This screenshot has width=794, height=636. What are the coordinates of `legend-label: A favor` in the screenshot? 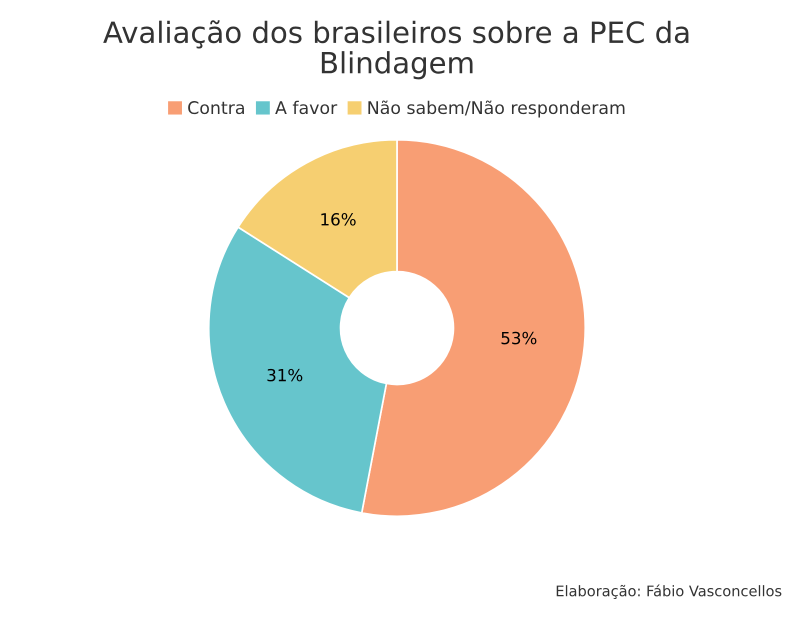 It's located at (306, 107).